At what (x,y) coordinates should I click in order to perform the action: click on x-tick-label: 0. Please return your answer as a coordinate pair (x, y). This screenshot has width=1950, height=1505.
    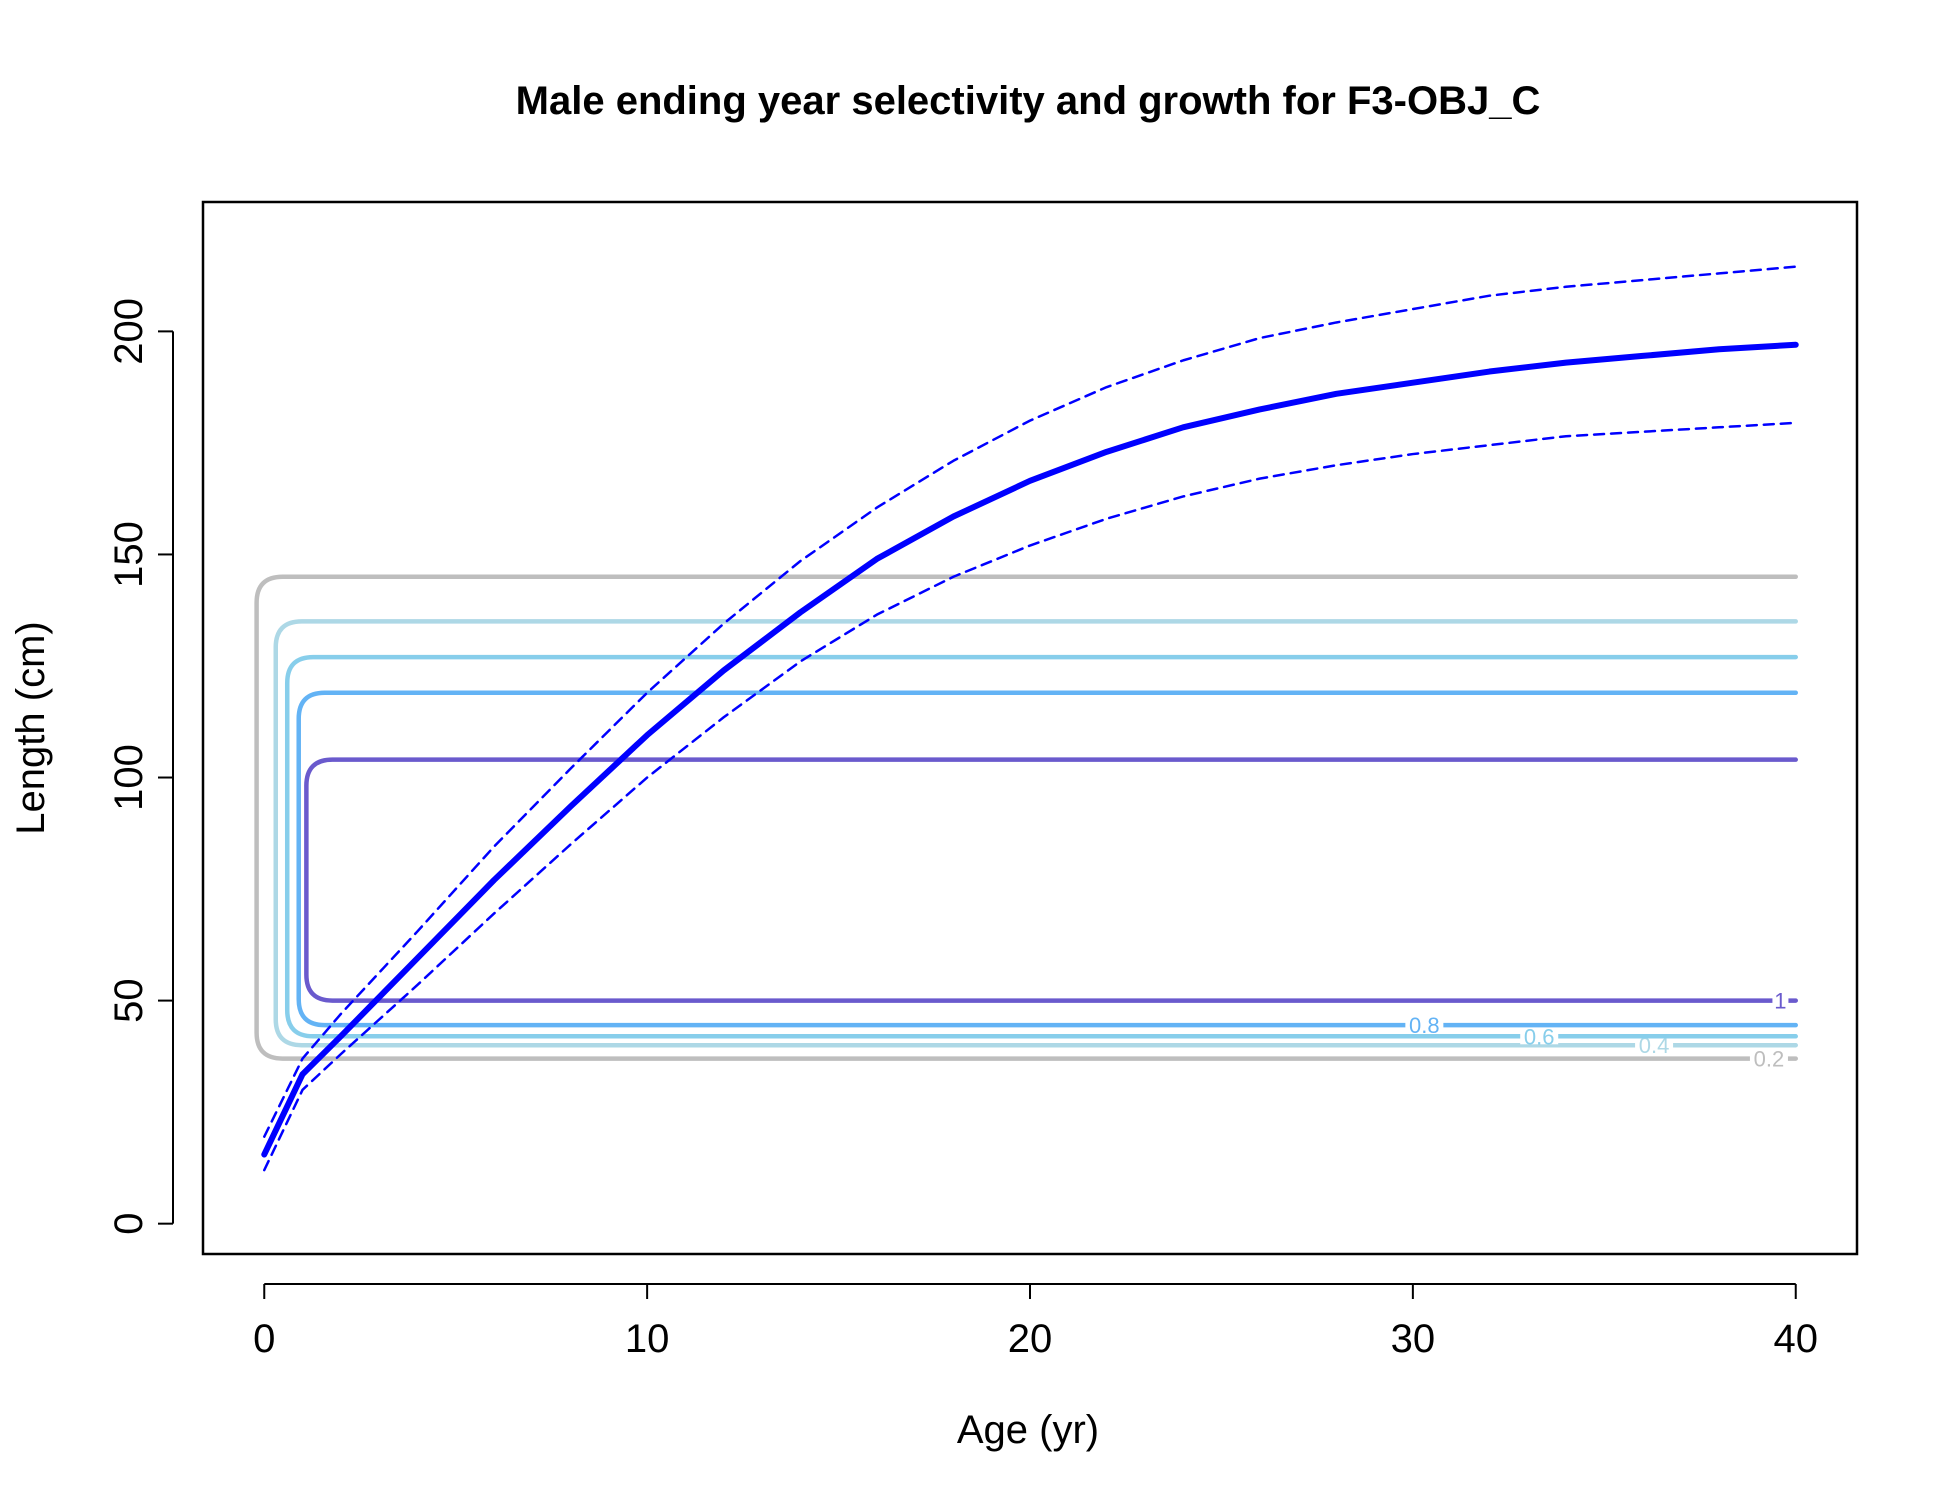
    Looking at the image, I should click on (264, 1339).